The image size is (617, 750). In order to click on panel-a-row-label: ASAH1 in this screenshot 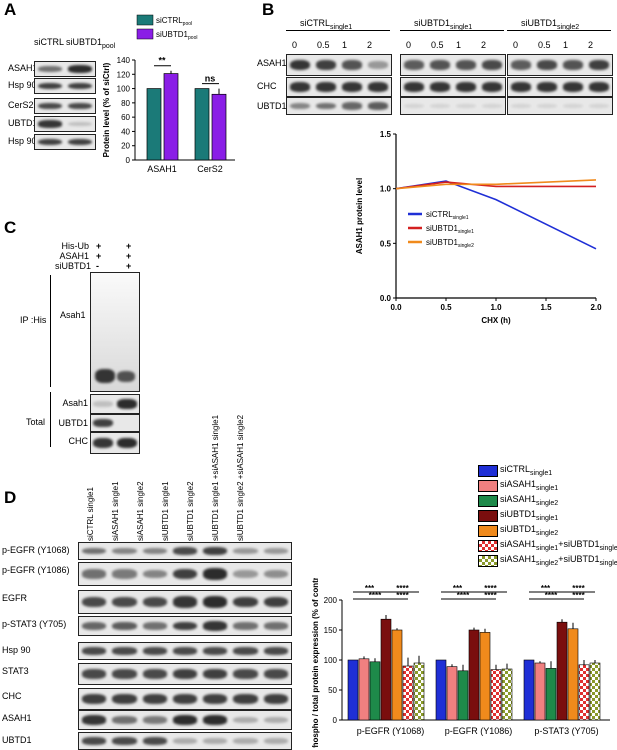, I will do `click(23, 68)`.